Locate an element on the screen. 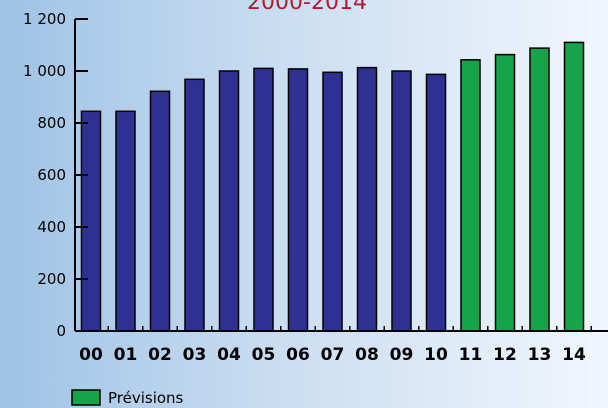 The image size is (608, 408). y-tick-label-800: 800 is located at coordinates (51, 123).